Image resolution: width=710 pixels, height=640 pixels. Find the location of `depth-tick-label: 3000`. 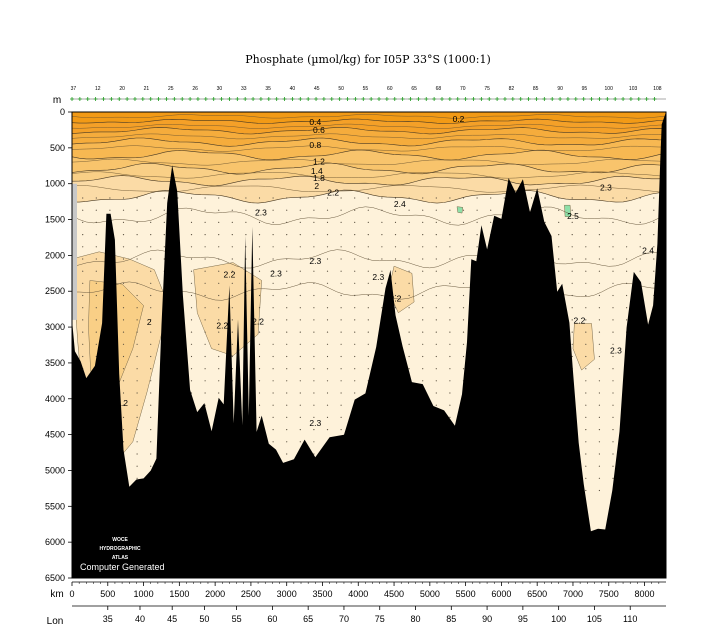

depth-tick-label: 3000 is located at coordinates (55, 327).